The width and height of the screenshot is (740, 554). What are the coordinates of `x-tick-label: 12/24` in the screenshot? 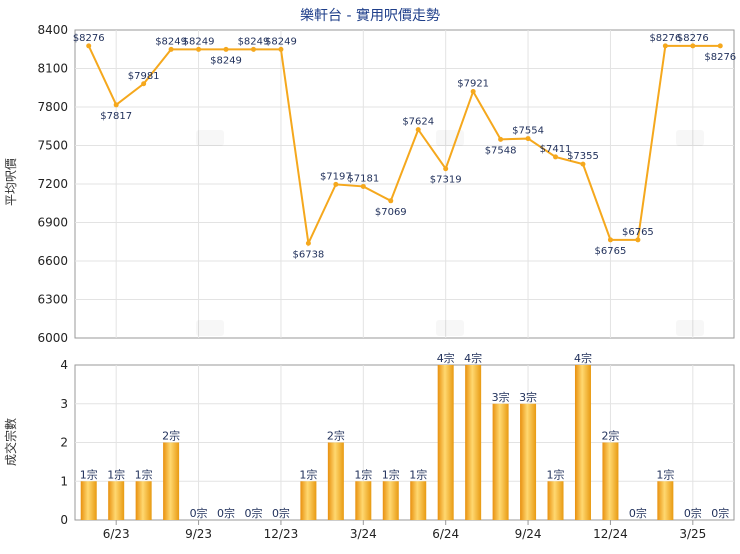 It's located at (610, 534).